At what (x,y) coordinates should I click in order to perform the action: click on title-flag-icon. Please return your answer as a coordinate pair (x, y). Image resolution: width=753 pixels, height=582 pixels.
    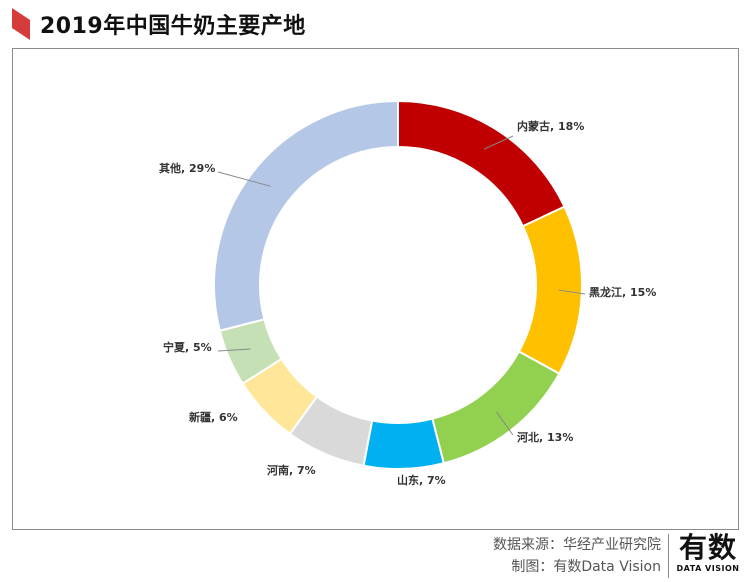
    Looking at the image, I should click on (21, 24).